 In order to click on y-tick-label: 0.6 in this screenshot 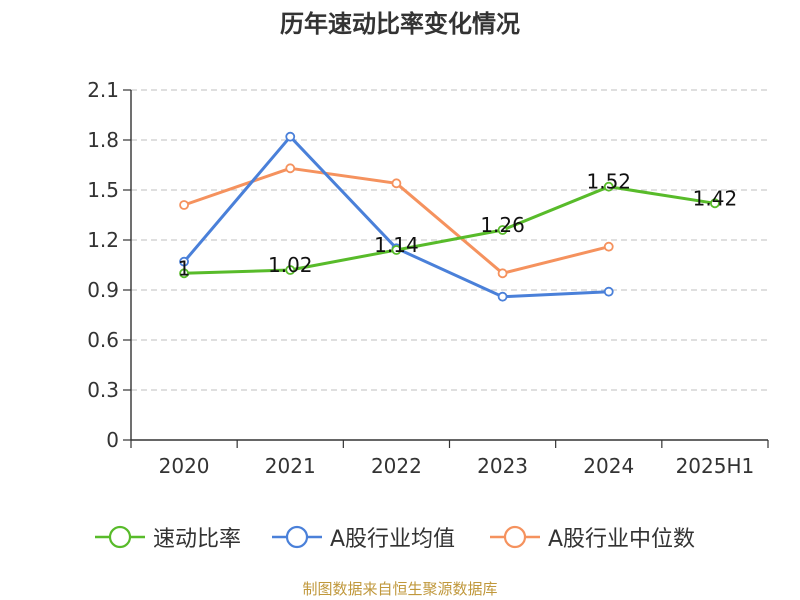, I will do `click(103, 340)`.